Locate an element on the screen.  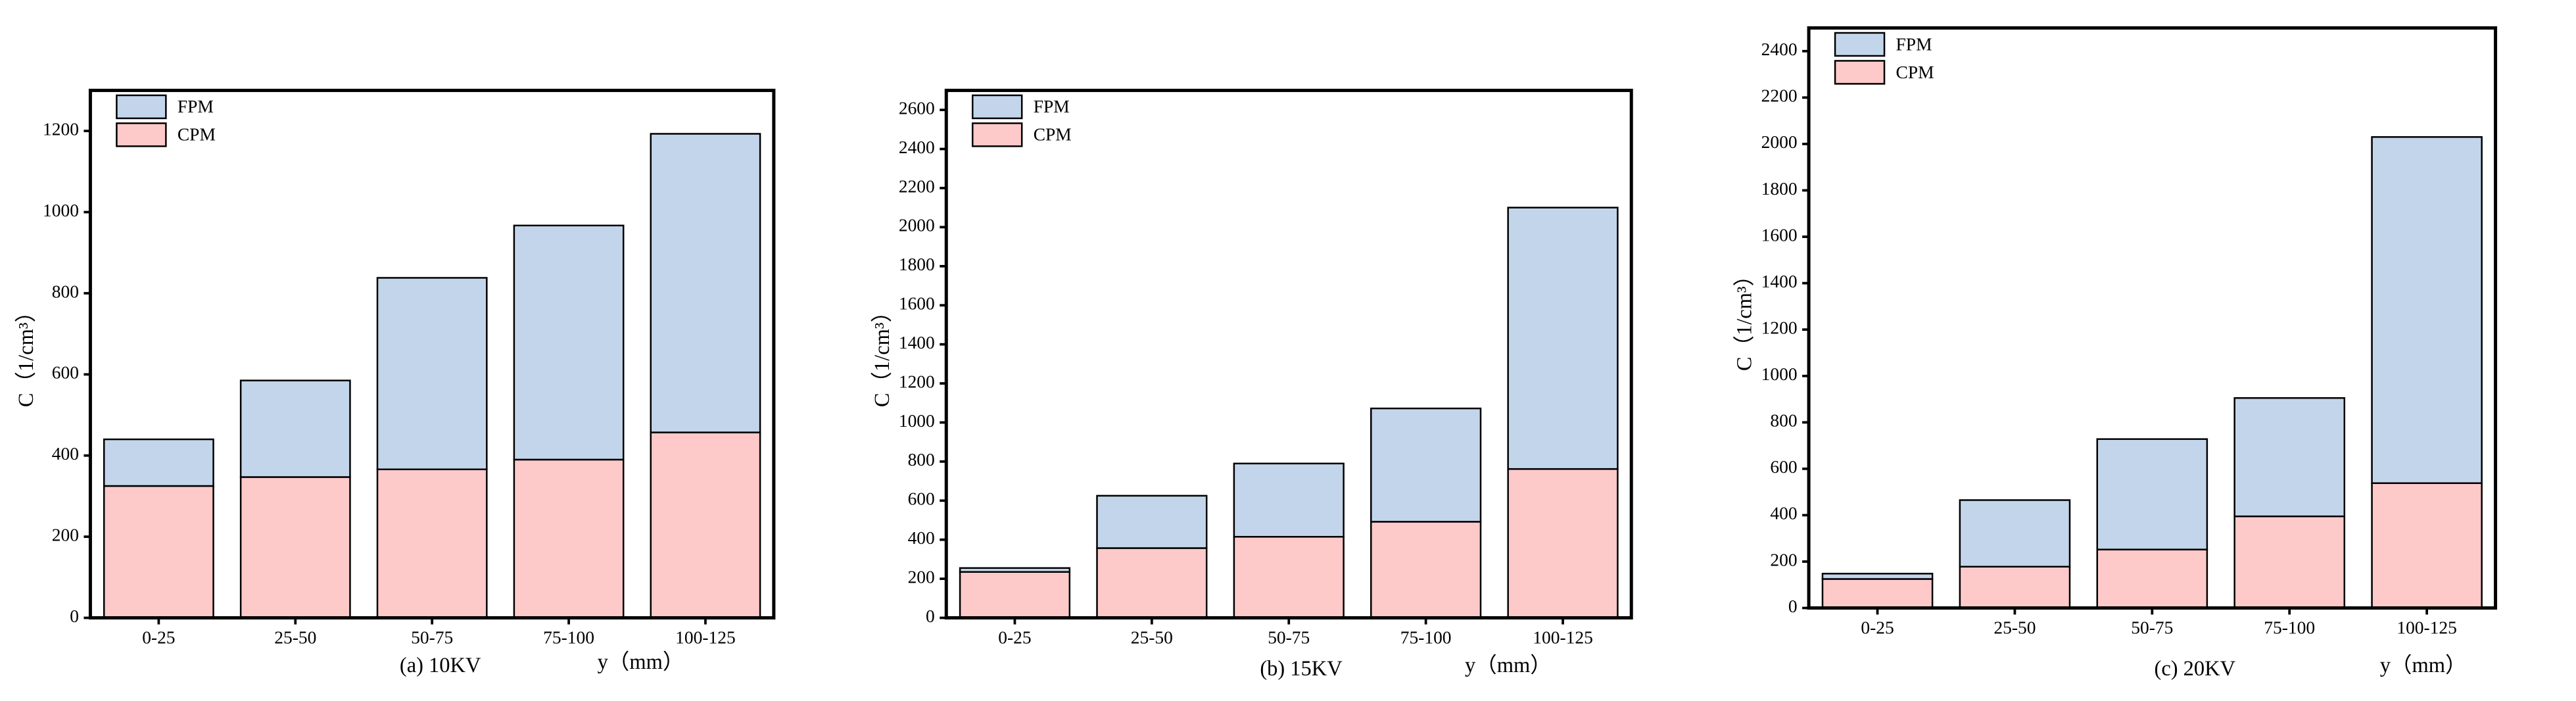
caption: (a) 10KV is located at coordinates (441, 665).